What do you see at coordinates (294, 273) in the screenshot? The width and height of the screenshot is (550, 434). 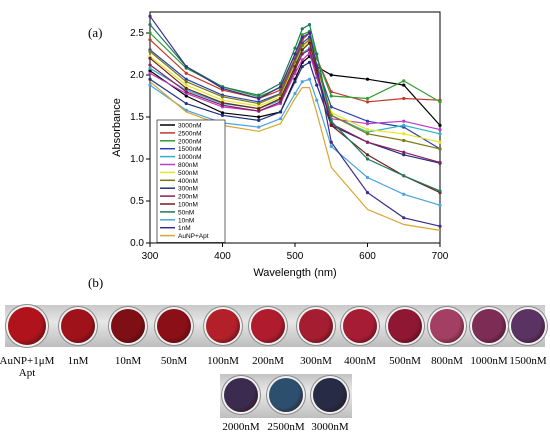 I see `x-axis-label: Wavelength (nm)` at bounding box center [294, 273].